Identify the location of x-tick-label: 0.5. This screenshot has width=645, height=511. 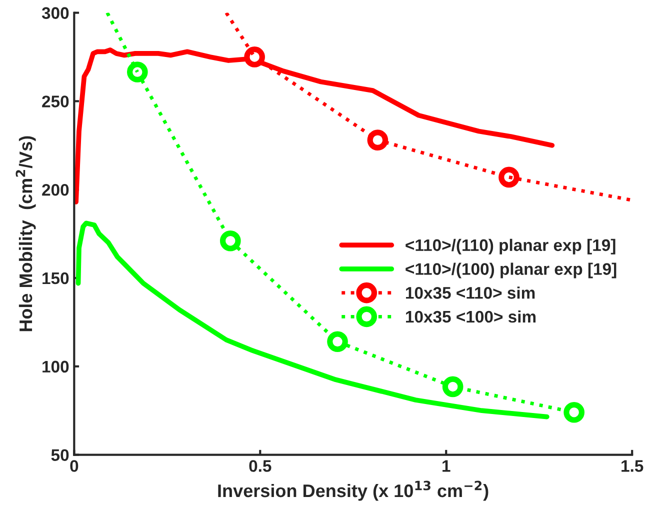
(260, 466).